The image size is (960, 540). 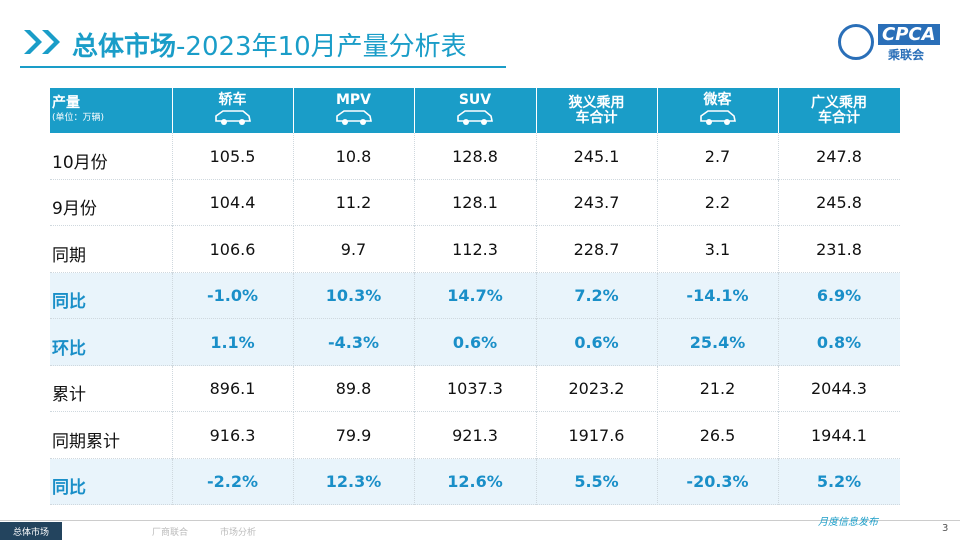 What do you see at coordinates (717, 110) in the screenshot?
I see `column-header: 微客` at bounding box center [717, 110].